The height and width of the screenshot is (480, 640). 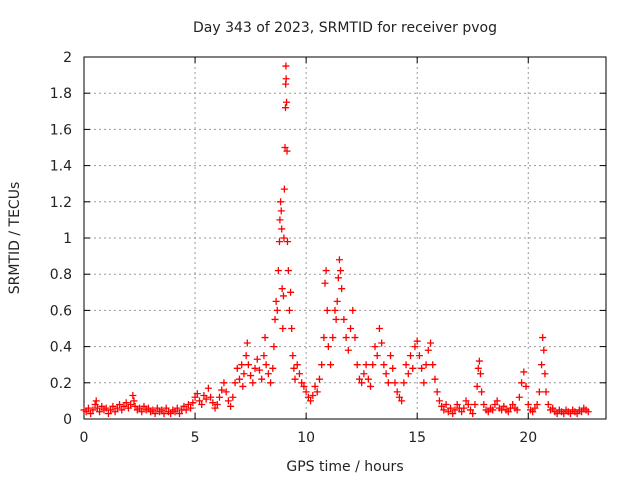 What do you see at coordinates (61, 275) in the screenshot?
I see `y-tick-label: 0.8` at bounding box center [61, 275].